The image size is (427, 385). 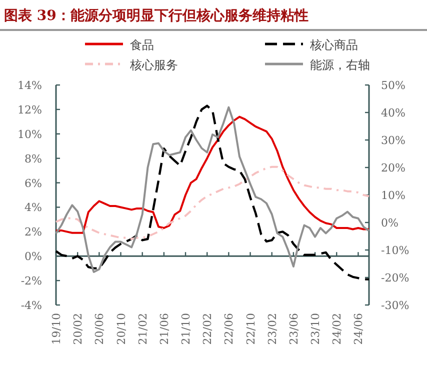 What do you see at coordinates (395, 278) in the screenshot?
I see `y2-tick-label: -20%` at bounding box center [395, 278].